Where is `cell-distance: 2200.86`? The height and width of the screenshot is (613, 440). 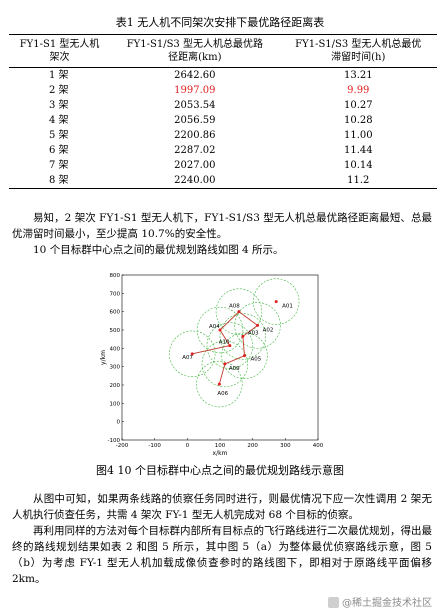 cell-distance: 2200.86 is located at coordinates (195, 135).